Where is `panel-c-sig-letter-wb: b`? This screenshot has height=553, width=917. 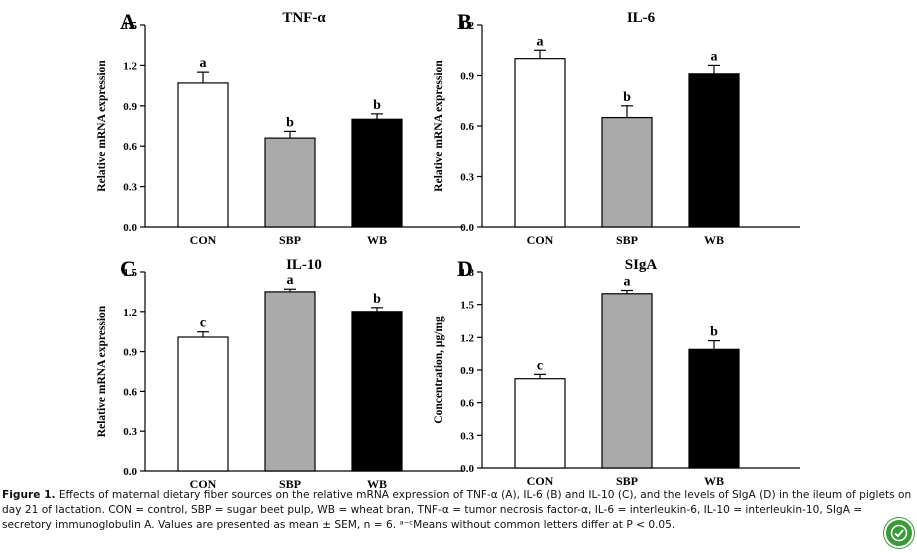
panel-c-sig-letter-wb: b is located at coordinates (377, 299).